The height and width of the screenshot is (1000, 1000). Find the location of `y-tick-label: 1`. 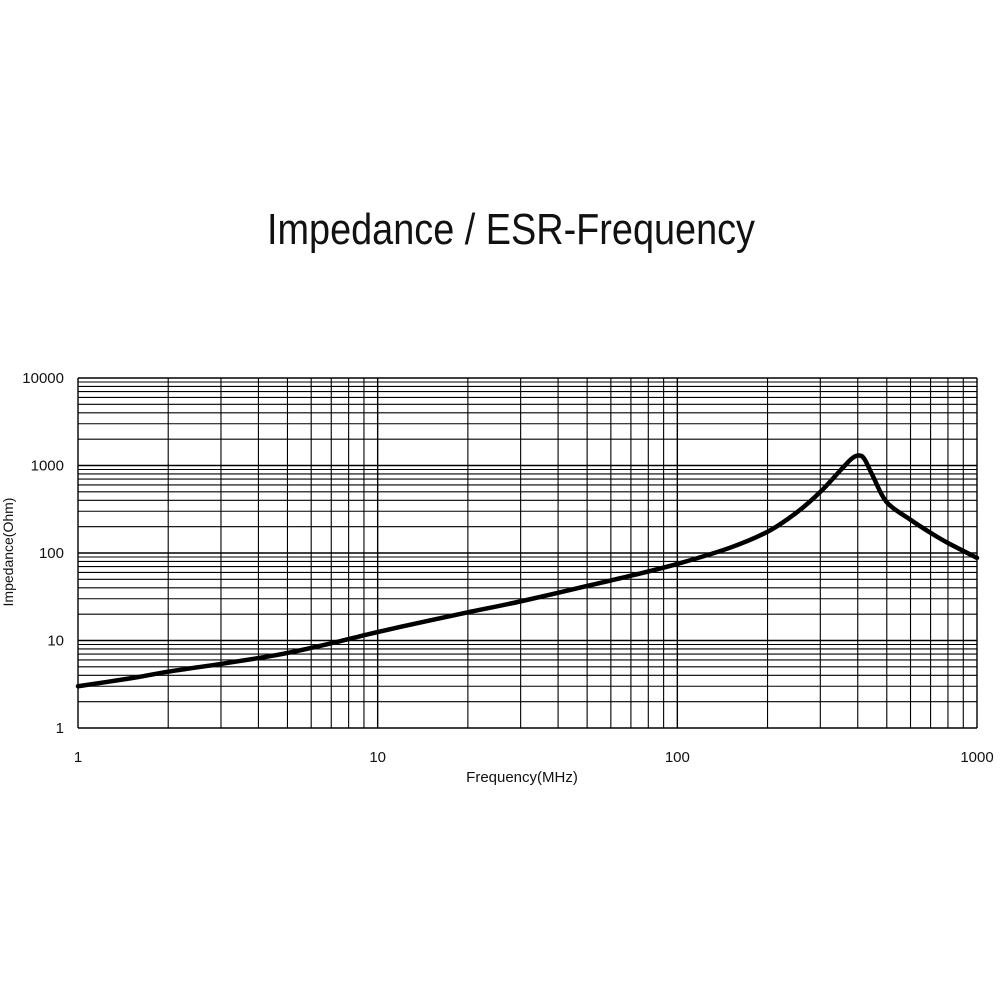

y-tick-label: 1 is located at coordinates (60, 728).